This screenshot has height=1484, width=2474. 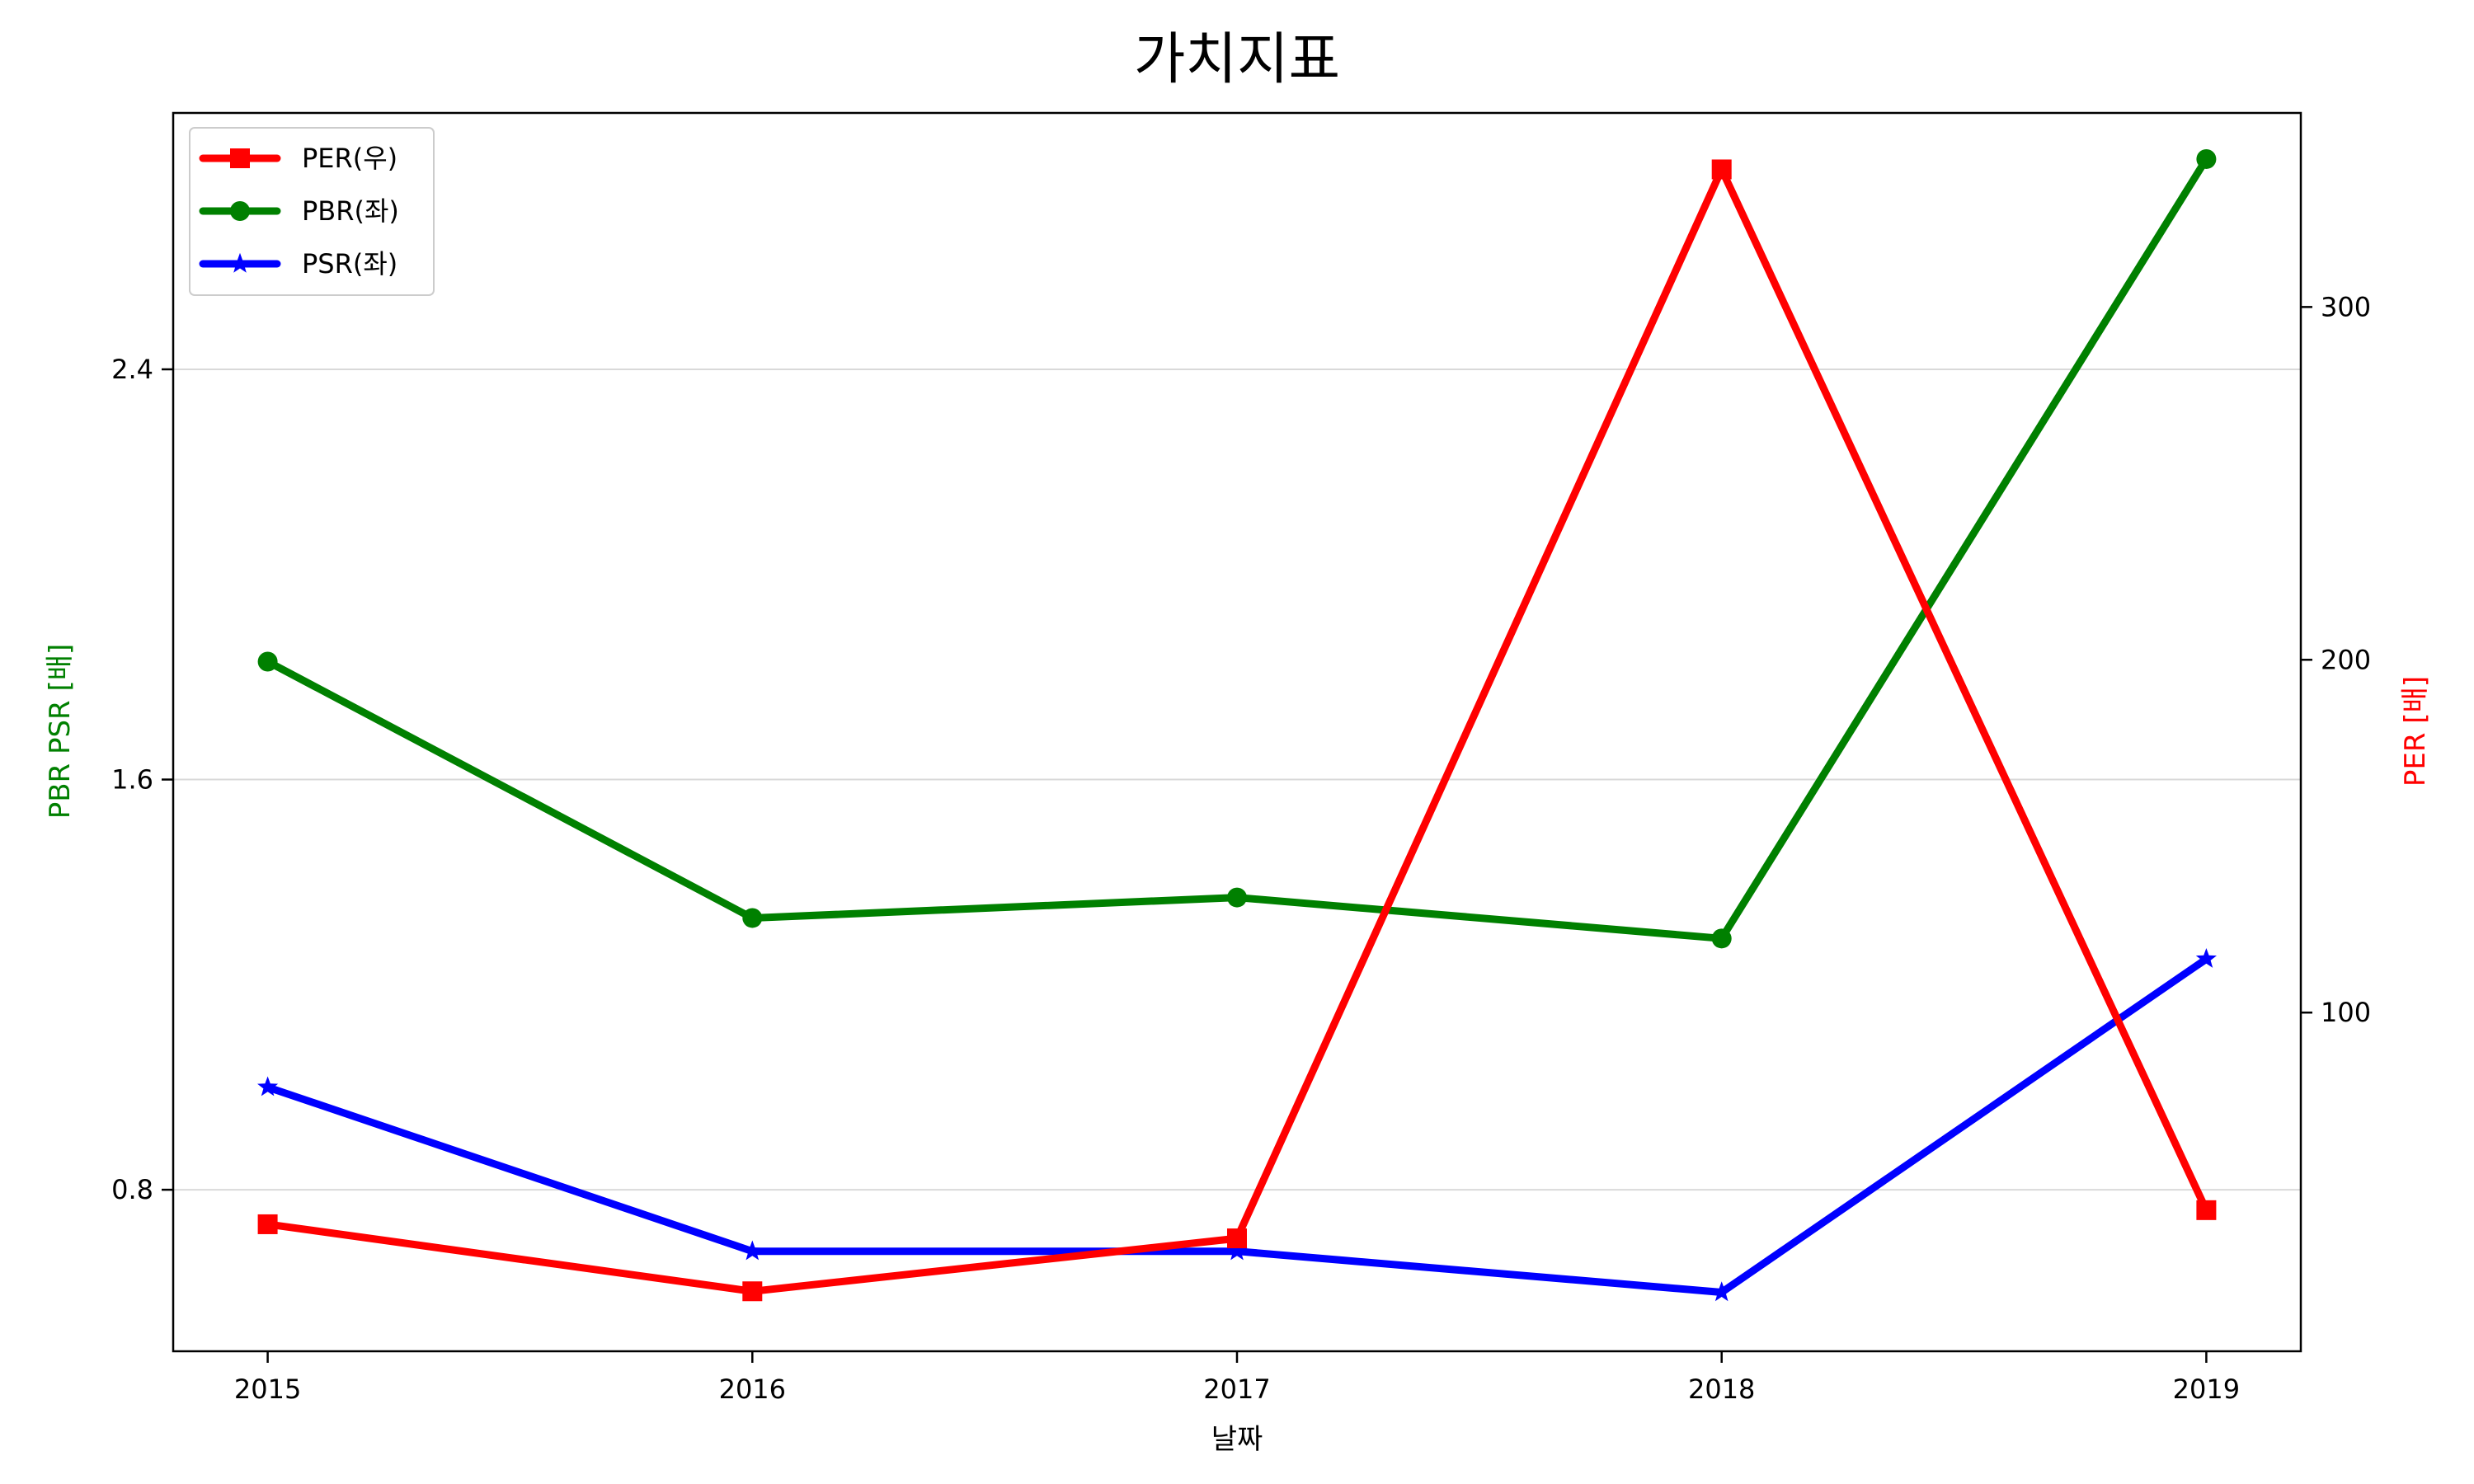 What do you see at coordinates (267, 1389) in the screenshot?
I see `x-tick-label: 2015` at bounding box center [267, 1389].